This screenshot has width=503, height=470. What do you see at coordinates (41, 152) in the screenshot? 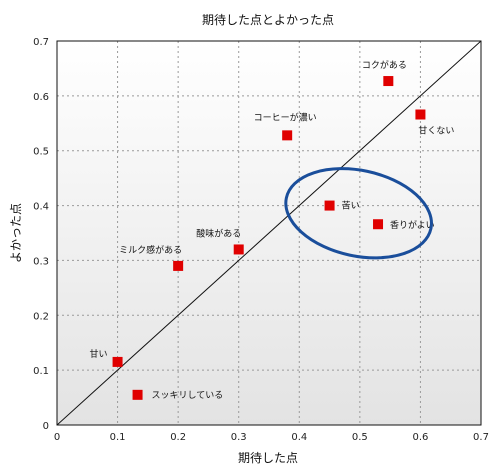
I see `y-tick-label: 0.5` at bounding box center [41, 152].